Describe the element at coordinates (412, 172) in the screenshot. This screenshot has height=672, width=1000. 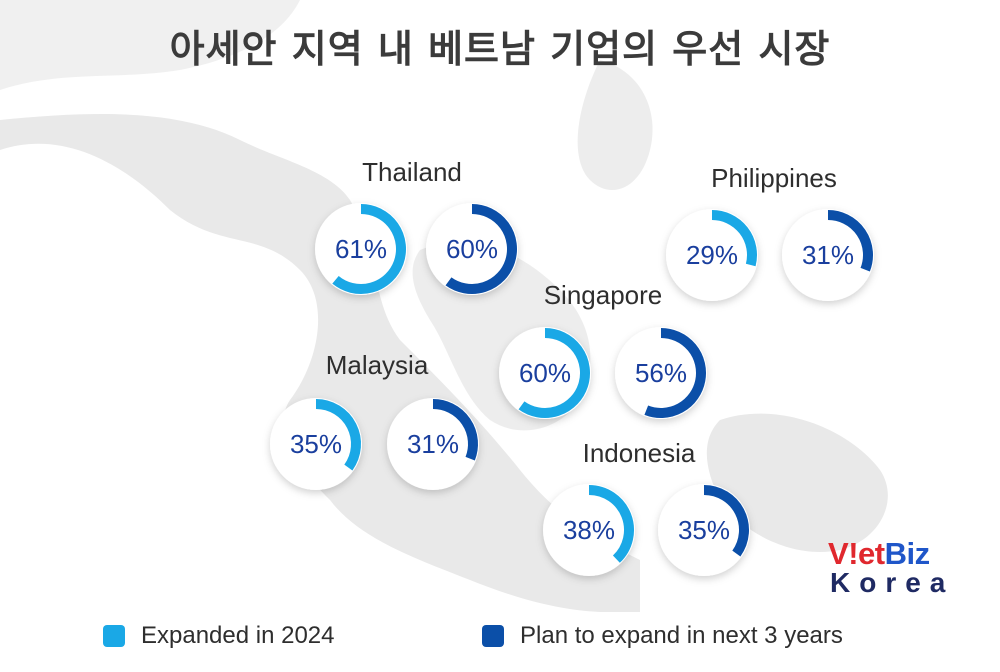
I see `thailand-label: Thailand` at that location.